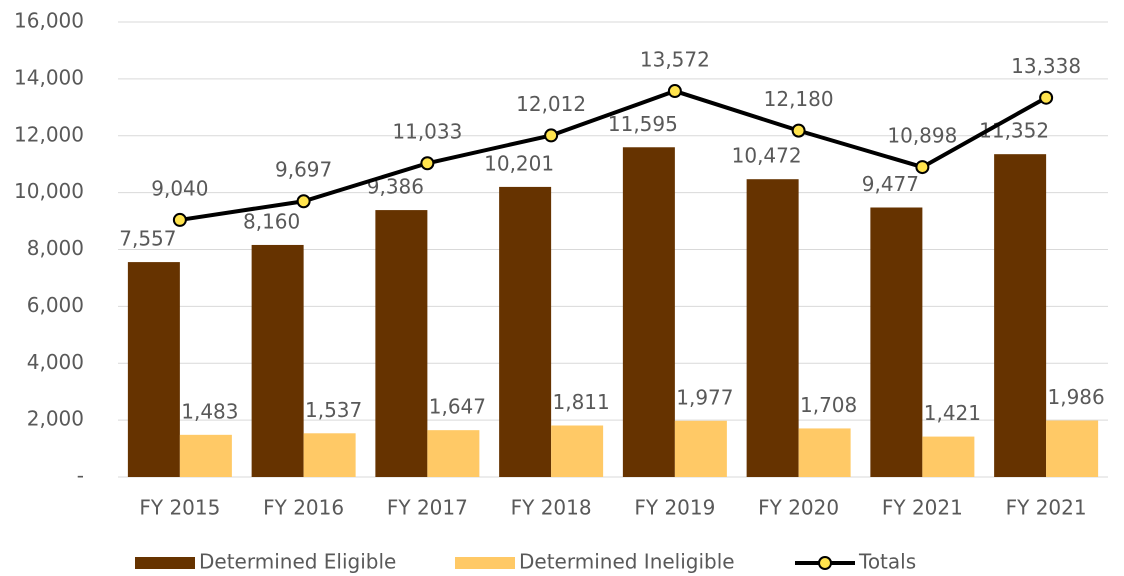 The width and height of the screenshot is (1124, 576). I want to click on data-label: 13,572, so click(675, 60).